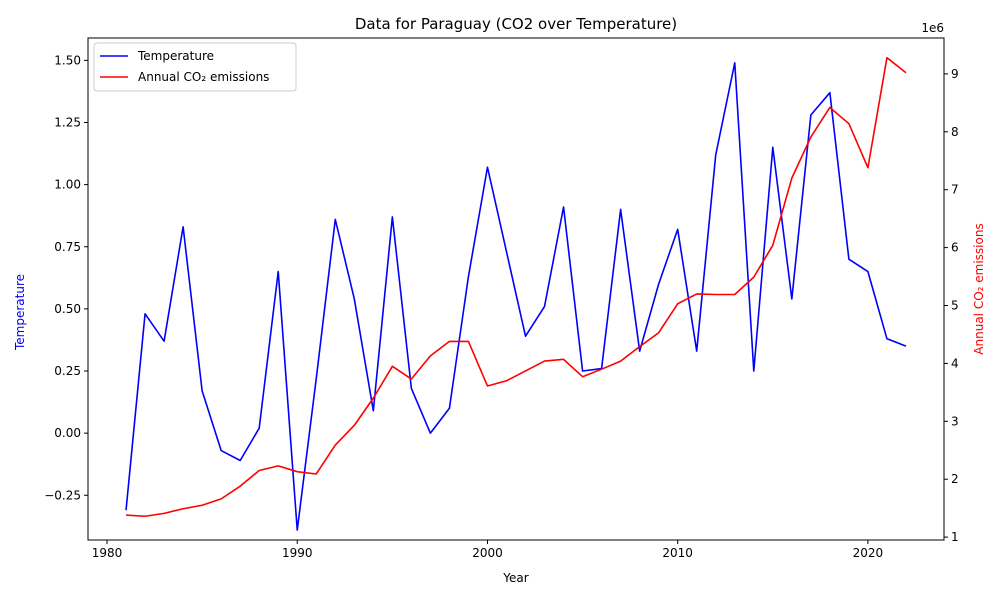 Image resolution: width=1000 pixels, height=600 pixels. Describe the element at coordinates (297, 553) in the screenshot. I see `x-tick-label: 1990` at that location.